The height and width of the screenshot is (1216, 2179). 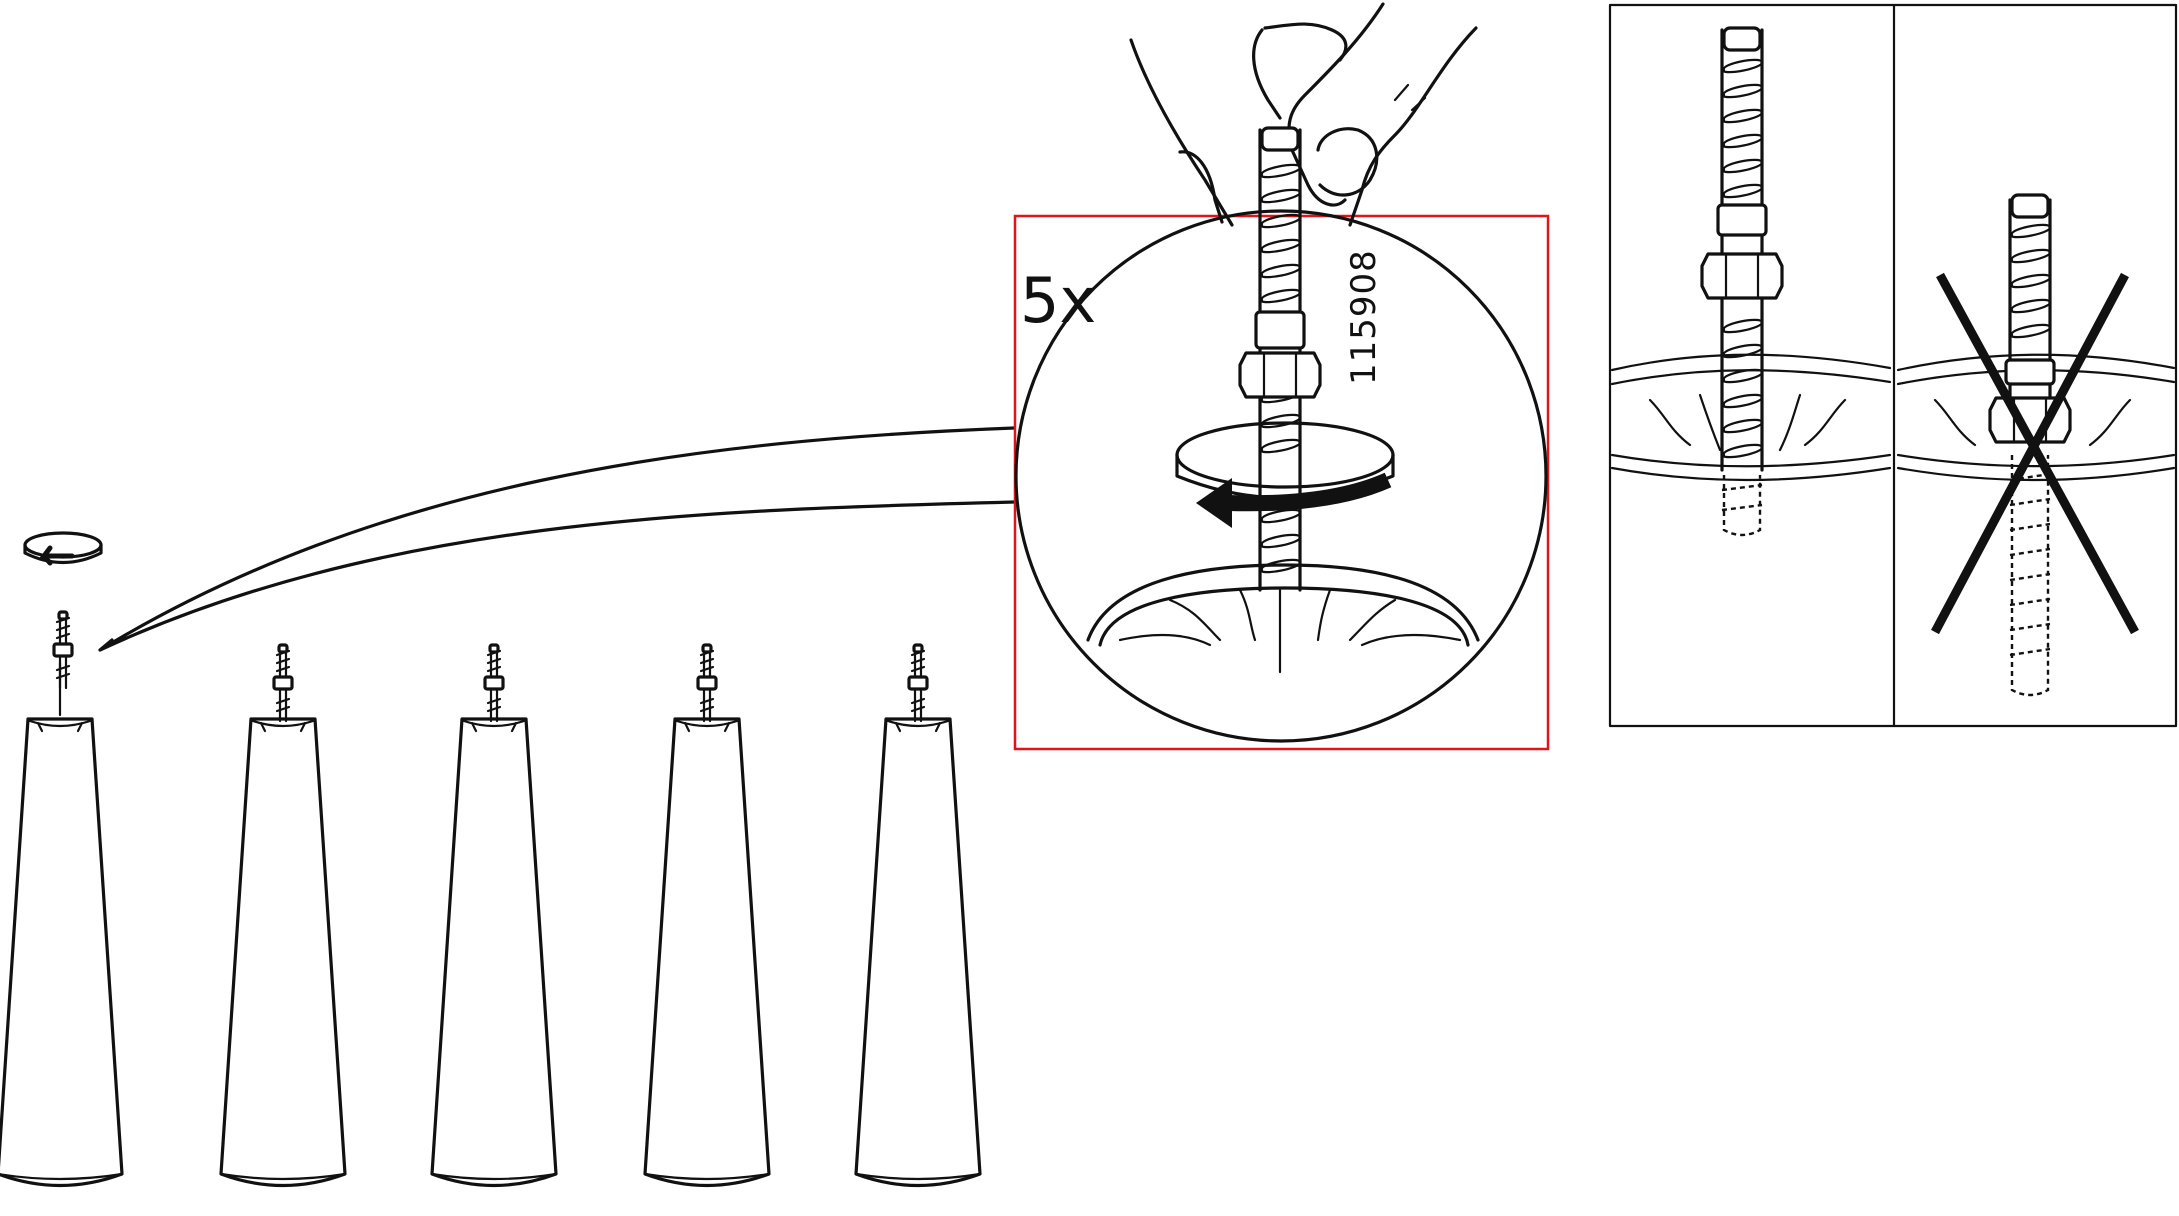 What do you see at coordinates (557, 539) in the screenshot?
I see `callout-connector` at bounding box center [557, 539].